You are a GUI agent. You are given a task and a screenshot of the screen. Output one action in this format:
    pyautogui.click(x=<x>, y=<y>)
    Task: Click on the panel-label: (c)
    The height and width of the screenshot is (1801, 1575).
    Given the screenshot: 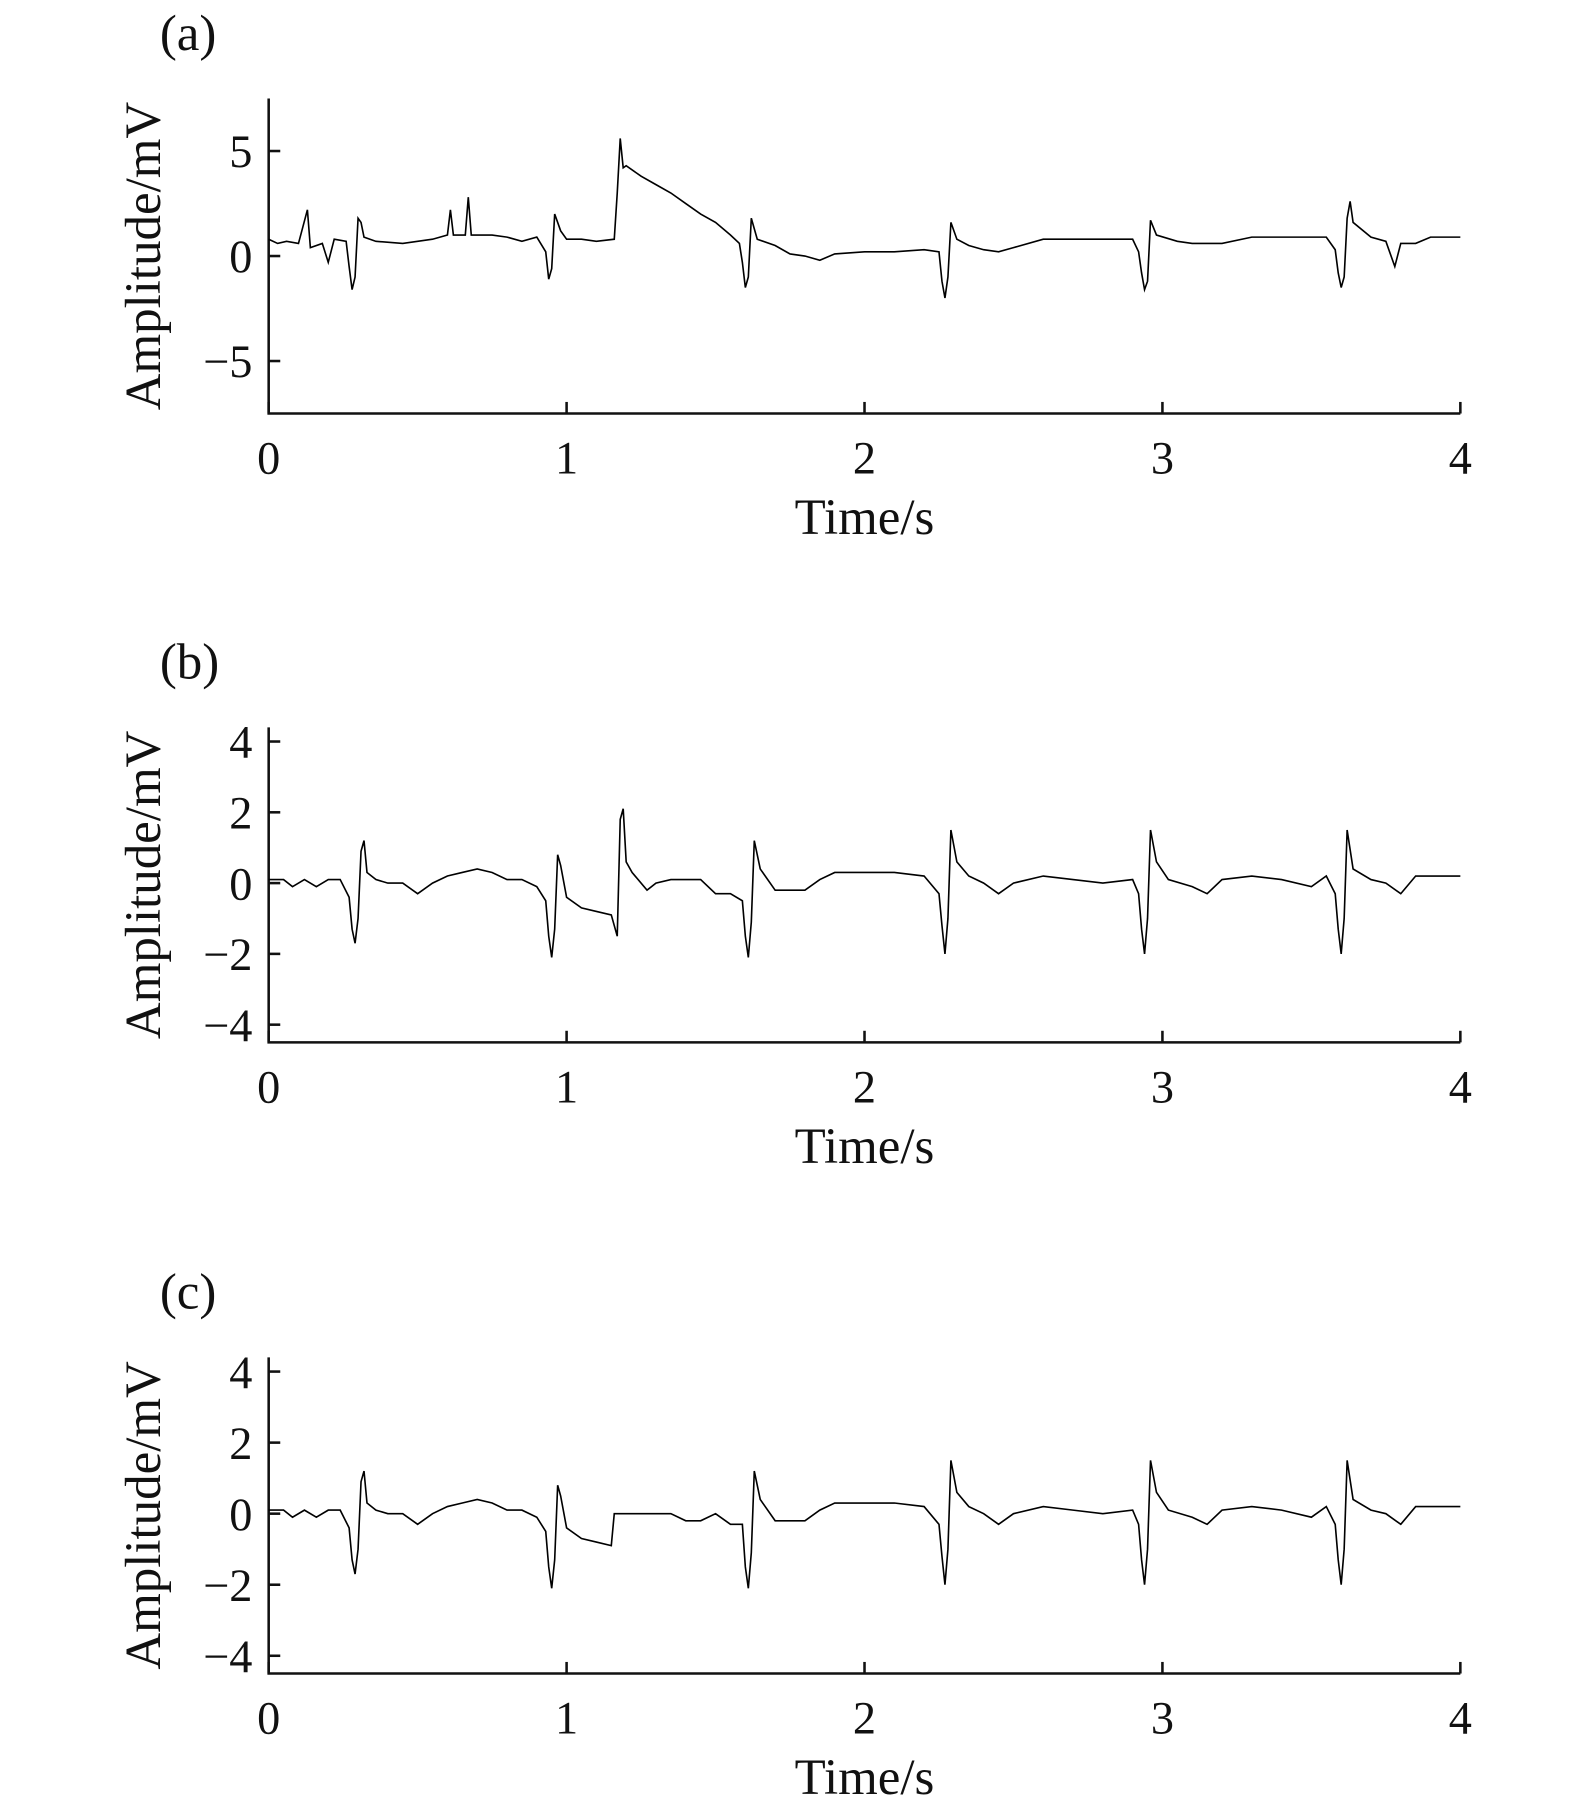 What is the action you would take?
    pyautogui.click(x=188, y=1293)
    